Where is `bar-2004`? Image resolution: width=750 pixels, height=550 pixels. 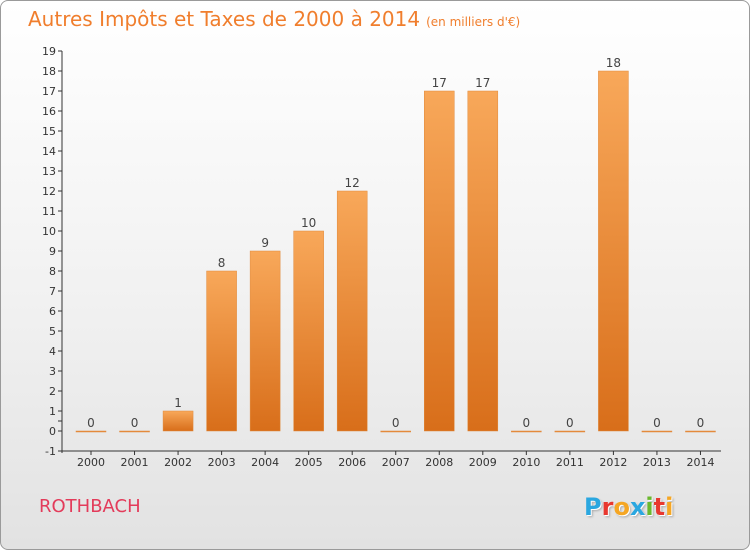
bar-2004 is located at coordinates (265, 341).